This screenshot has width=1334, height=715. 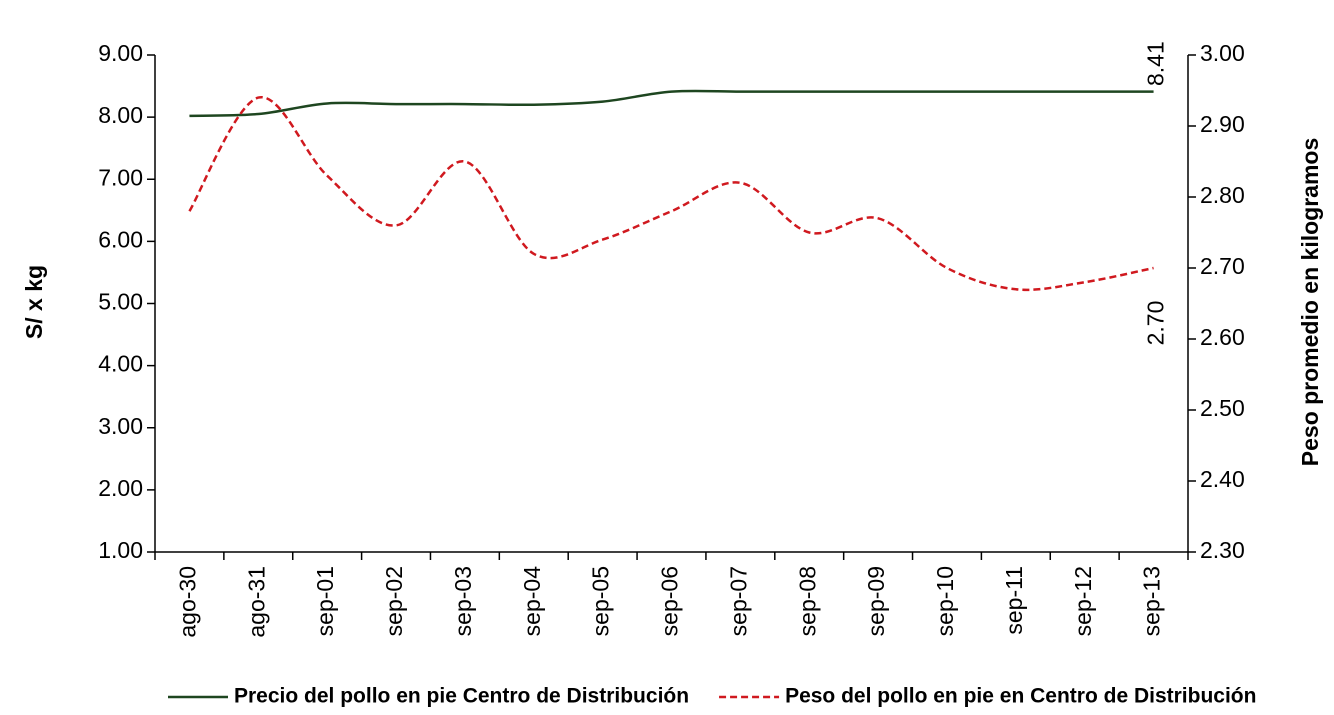 What do you see at coordinates (1152, 601) in the screenshot?
I see `x-tick-label: sep-13` at bounding box center [1152, 601].